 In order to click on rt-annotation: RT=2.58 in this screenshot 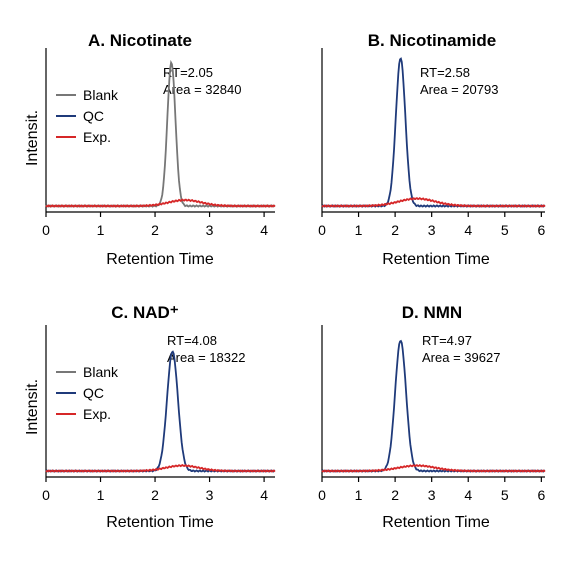, I will do `click(445, 72)`.